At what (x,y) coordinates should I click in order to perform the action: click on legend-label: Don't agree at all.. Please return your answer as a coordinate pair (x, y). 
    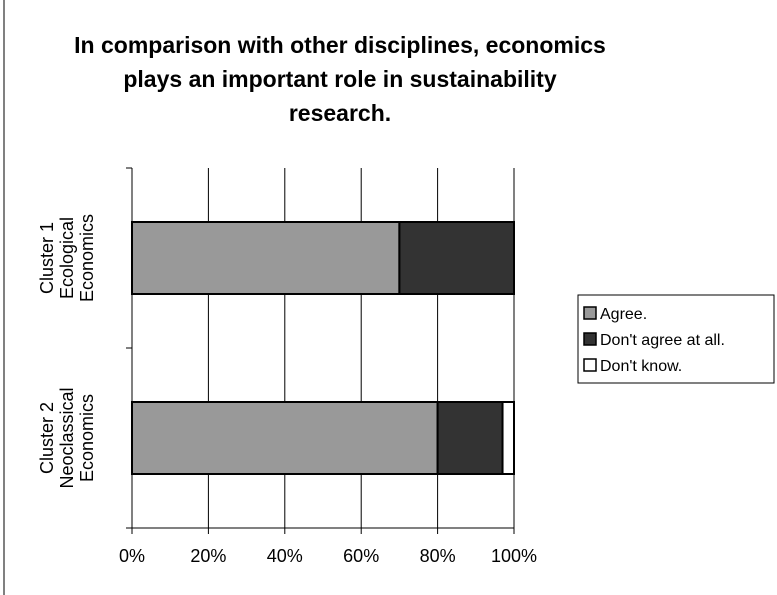
    Looking at the image, I should click on (662, 340).